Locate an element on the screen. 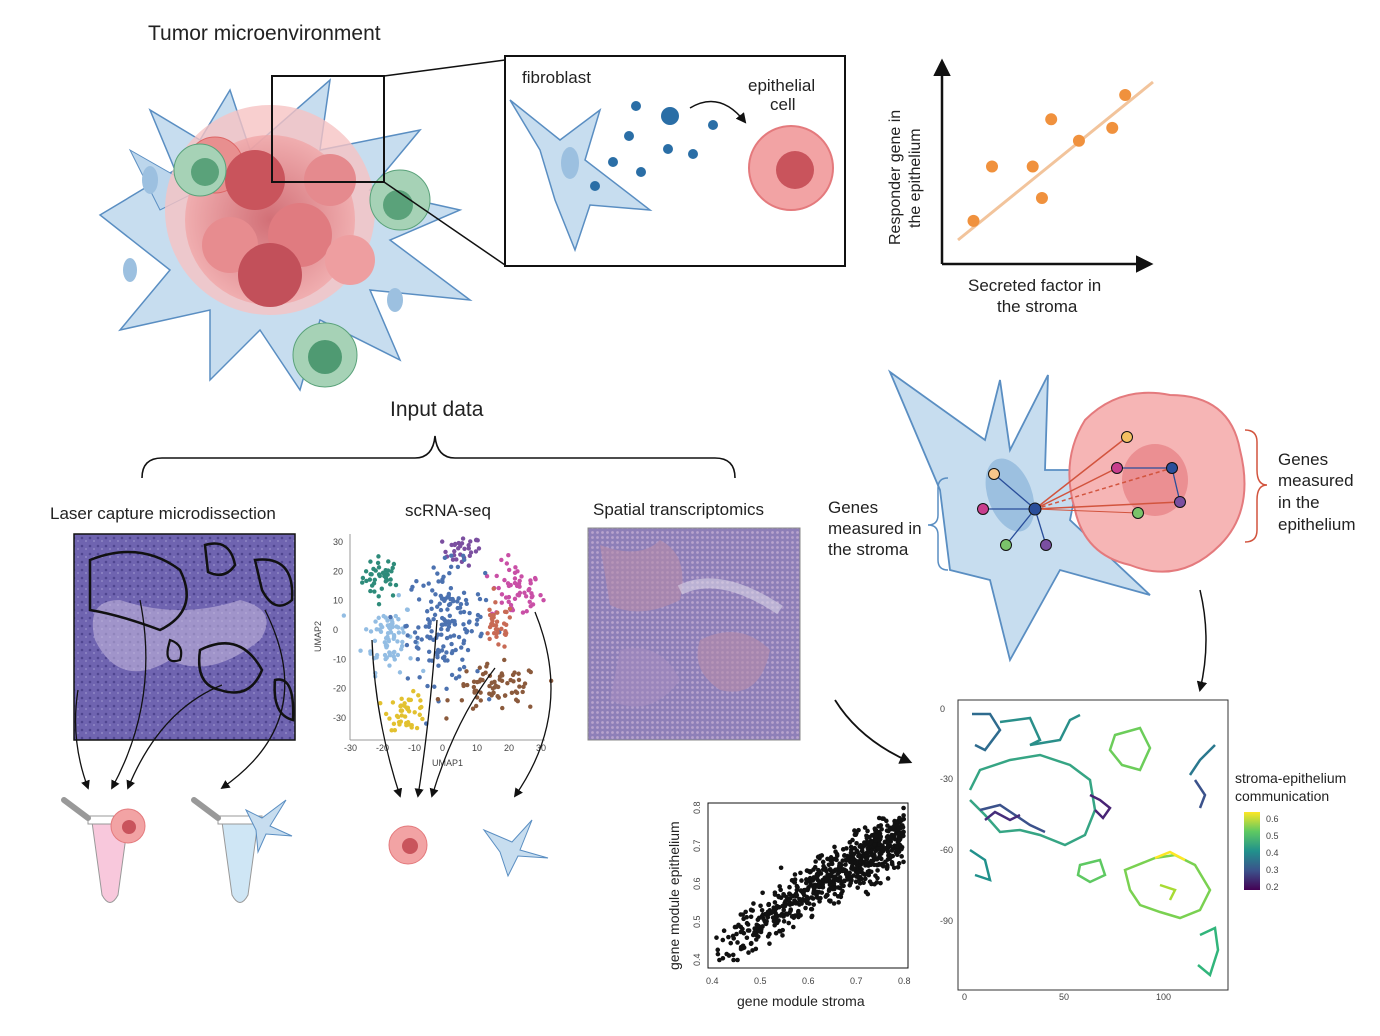 This screenshot has width=1380, height=1036. umap-y-tick: 10 is located at coordinates (338, 601).